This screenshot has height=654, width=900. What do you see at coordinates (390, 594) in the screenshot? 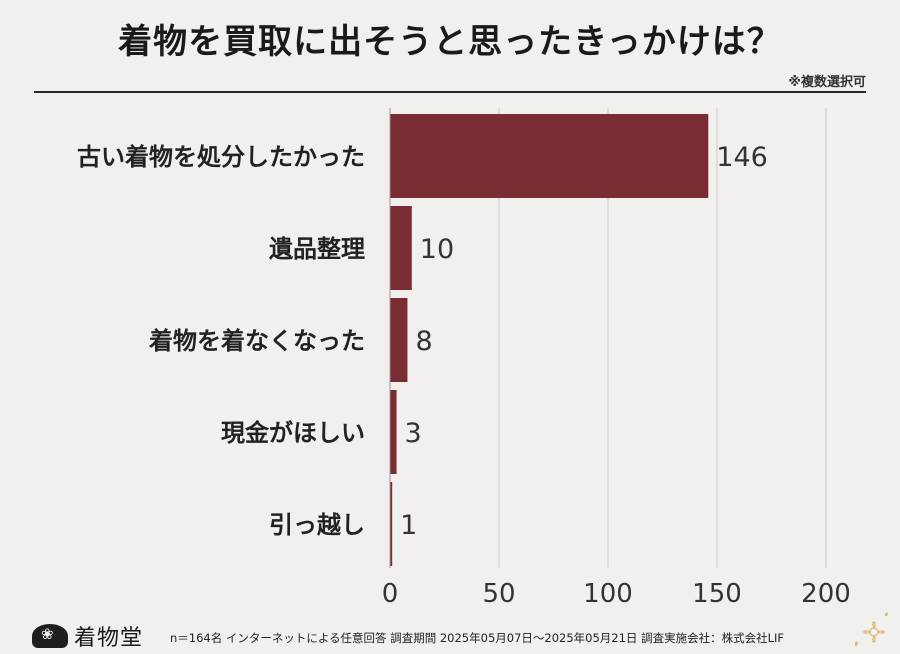
I see `x-tick-label: 0` at bounding box center [390, 594].